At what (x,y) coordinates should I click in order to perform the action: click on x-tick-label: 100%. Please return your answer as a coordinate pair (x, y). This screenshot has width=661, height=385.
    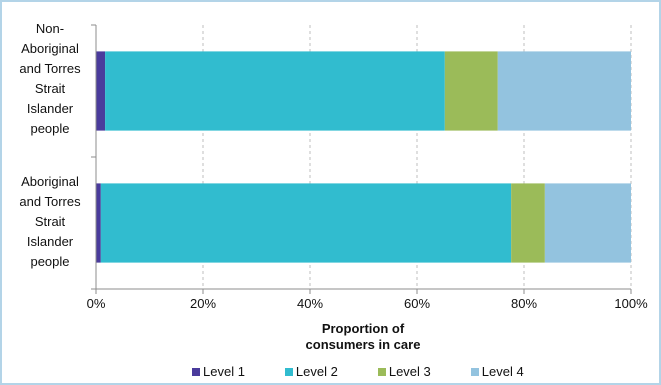
    Looking at the image, I should click on (631, 303).